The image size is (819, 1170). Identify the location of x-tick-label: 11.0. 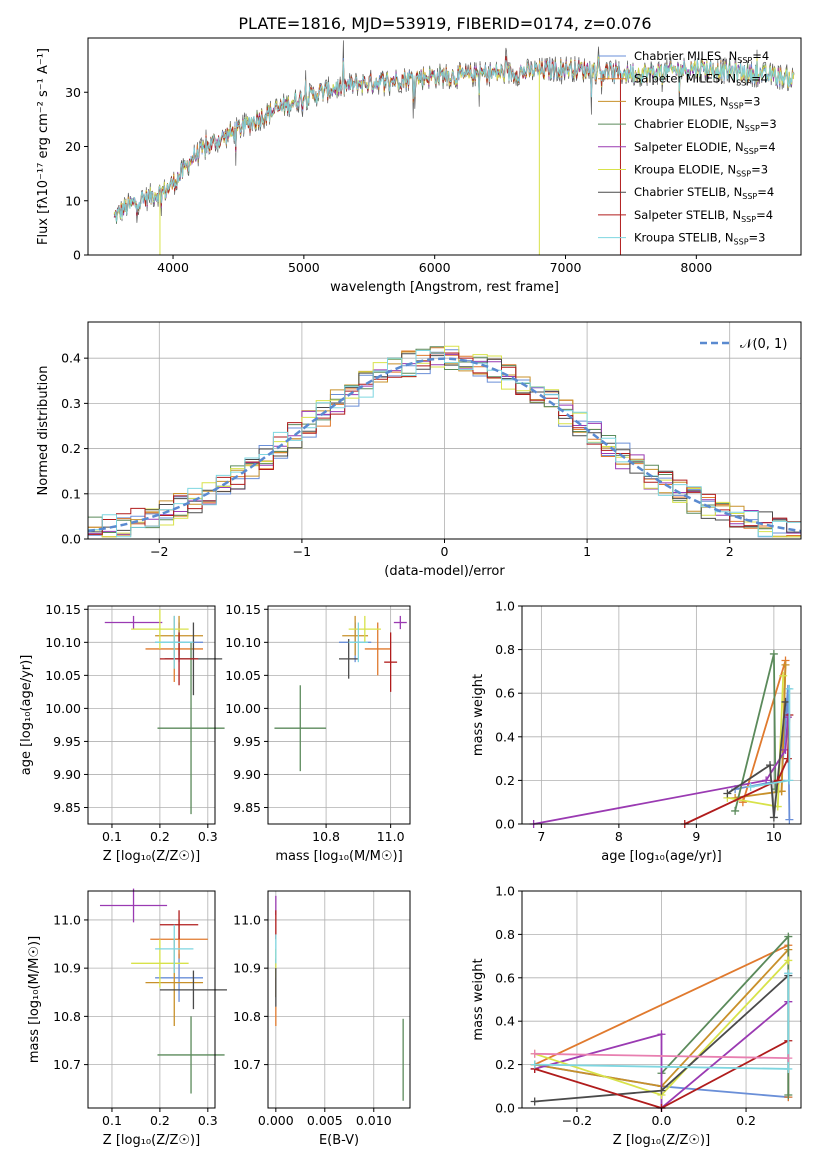
(391, 836).